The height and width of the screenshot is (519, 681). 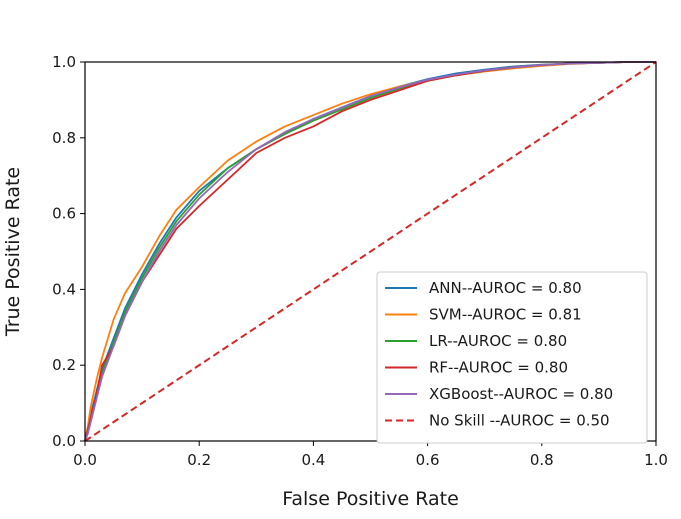 I want to click on y-tick-label: 0.8, so click(x=64, y=138).